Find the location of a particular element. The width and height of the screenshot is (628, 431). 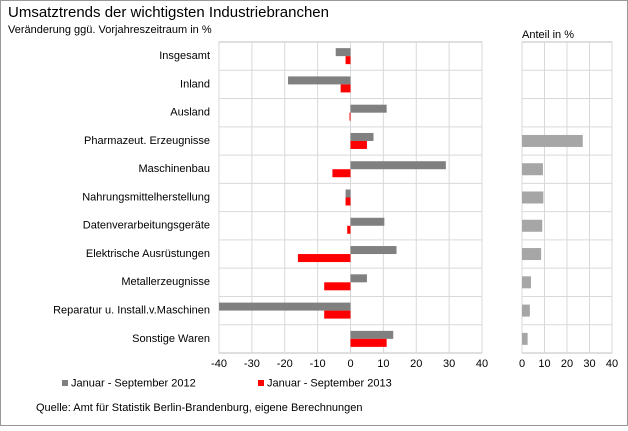

category-label: Pharmazeut. Erzeugnisse is located at coordinates (147, 141).